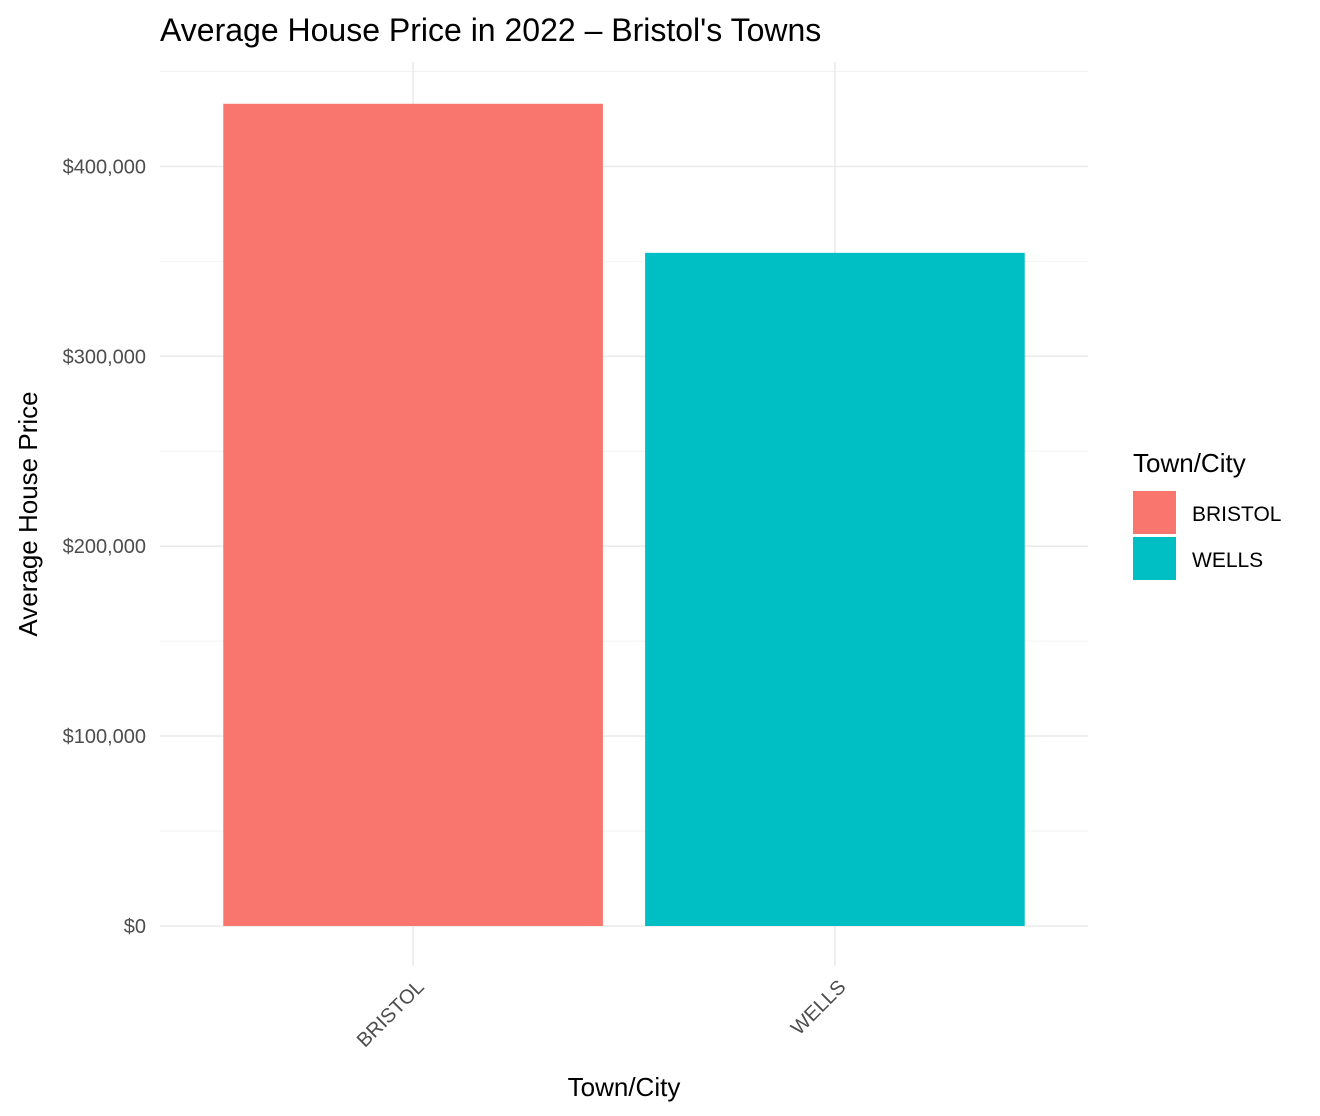  What do you see at coordinates (819, 1008) in the screenshot?
I see `x-tick-label: WELLS` at bounding box center [819, 1008].